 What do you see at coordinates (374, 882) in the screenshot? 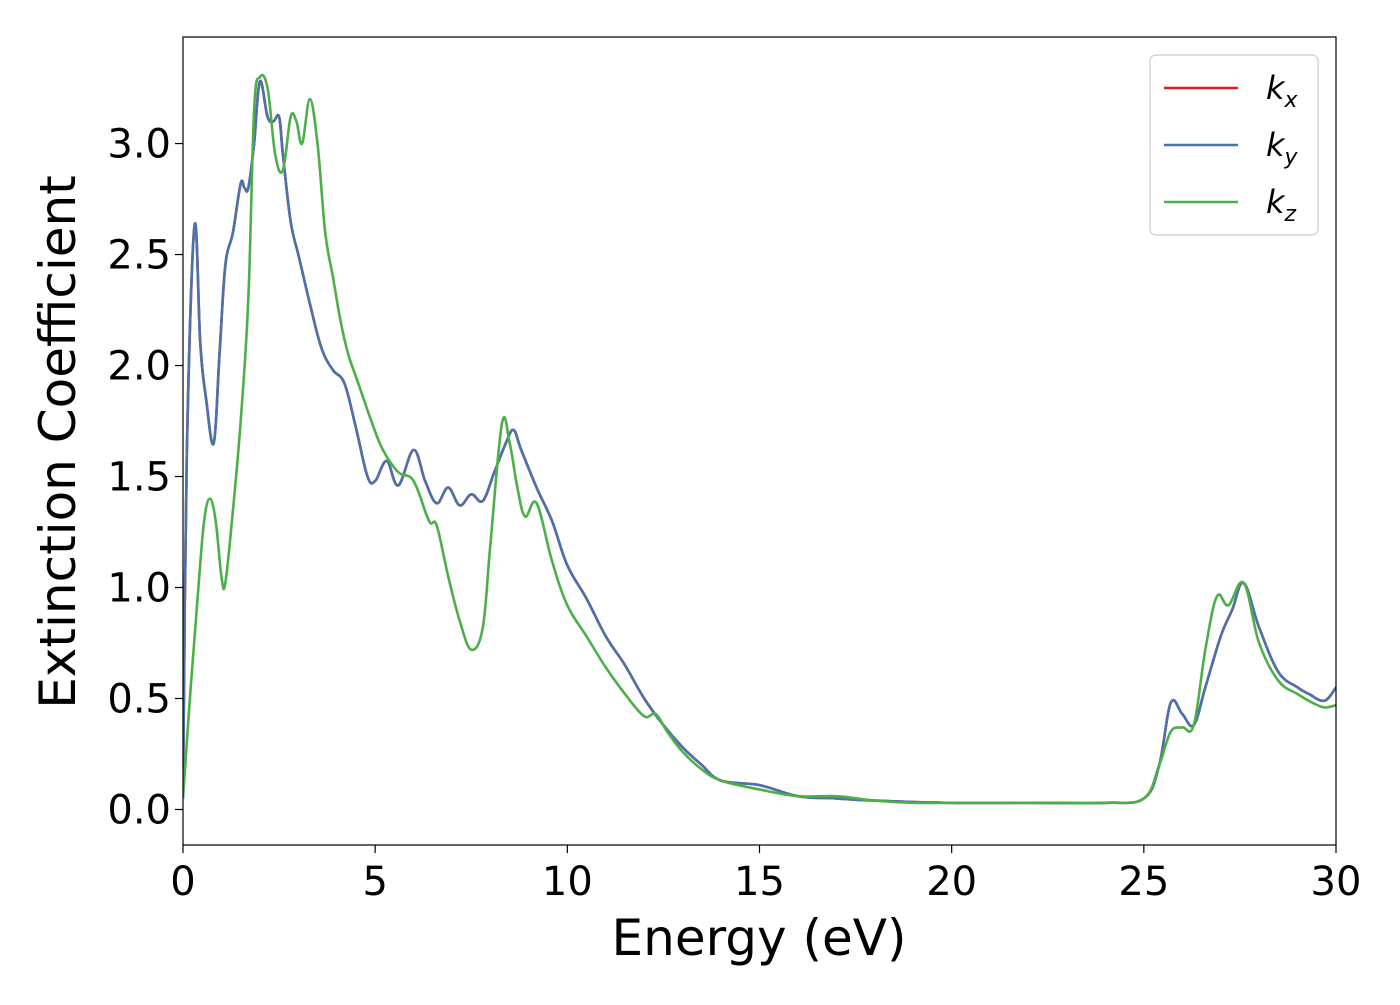
I see `x-tick-label: 5` at bounding box center [374, 882].